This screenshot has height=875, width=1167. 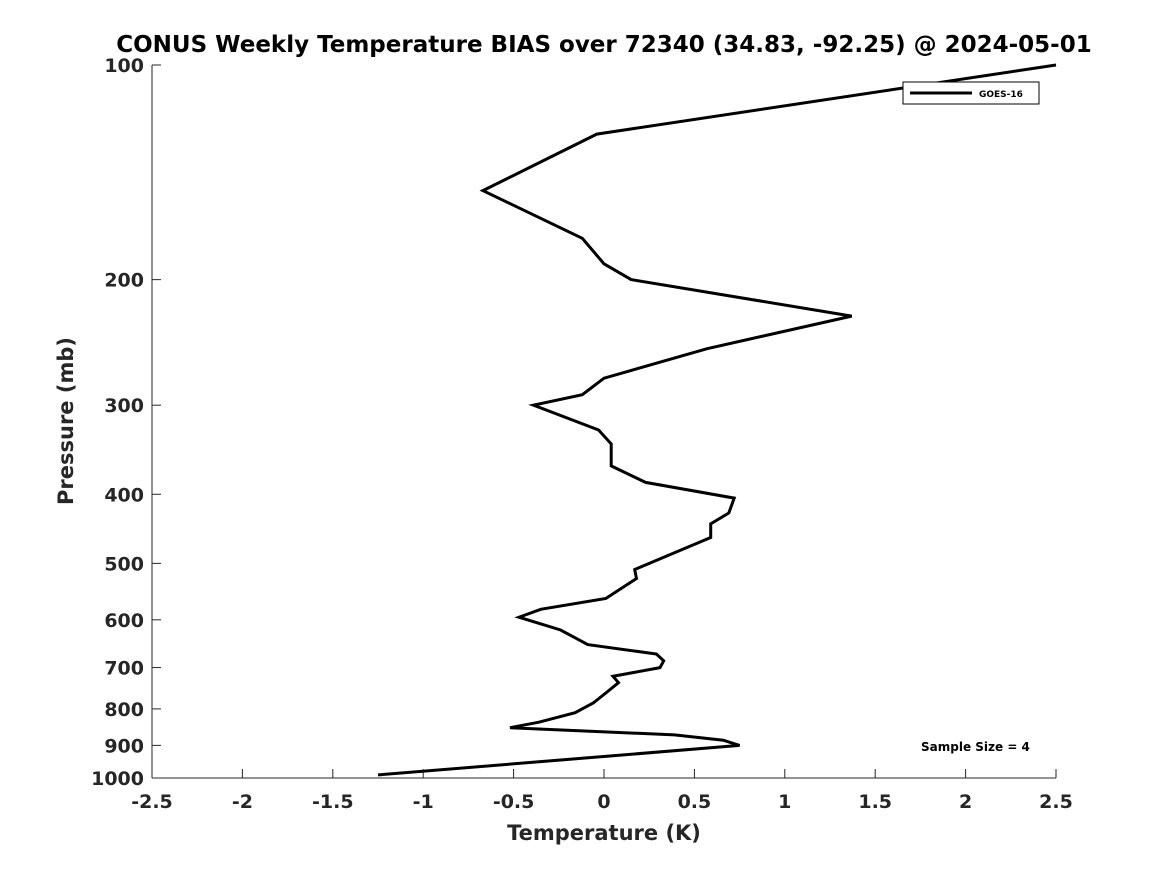 I want to click on x-tick-label: -2, so click(x=242, y=802).